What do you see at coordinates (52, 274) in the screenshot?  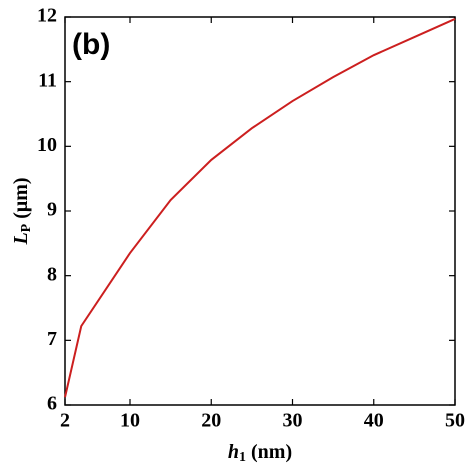 I see `y-tick-label: 8` at bounding box center [52, 274].